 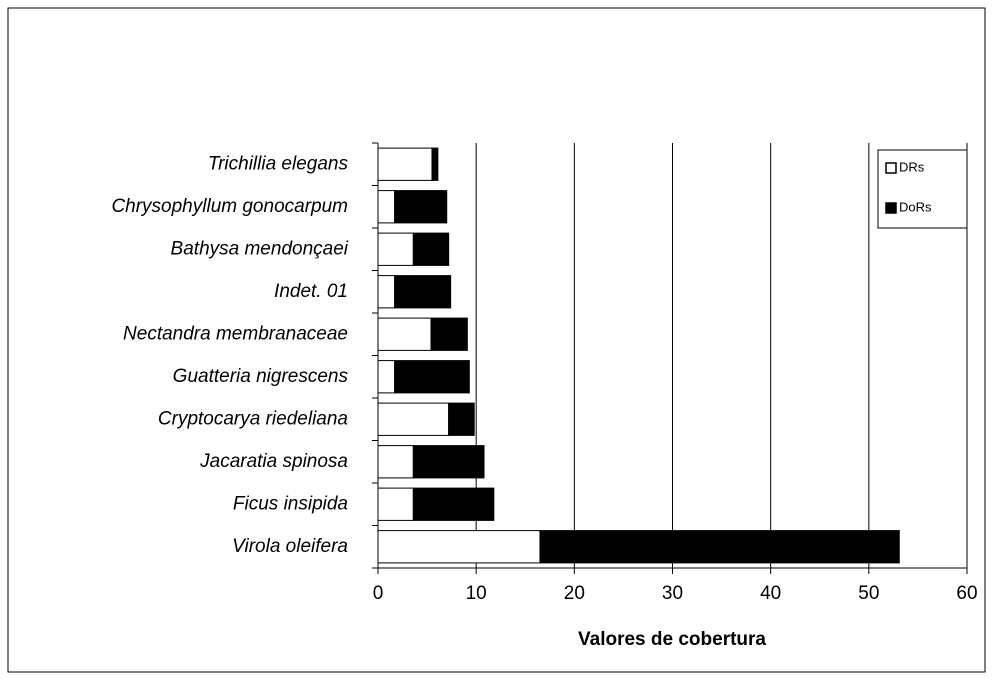 What do you see at coordinates (229, 206) in the screenshot?
I see `y-tick-label: Chrysophyllum gonocarpum` at bounding box center [229, 206].